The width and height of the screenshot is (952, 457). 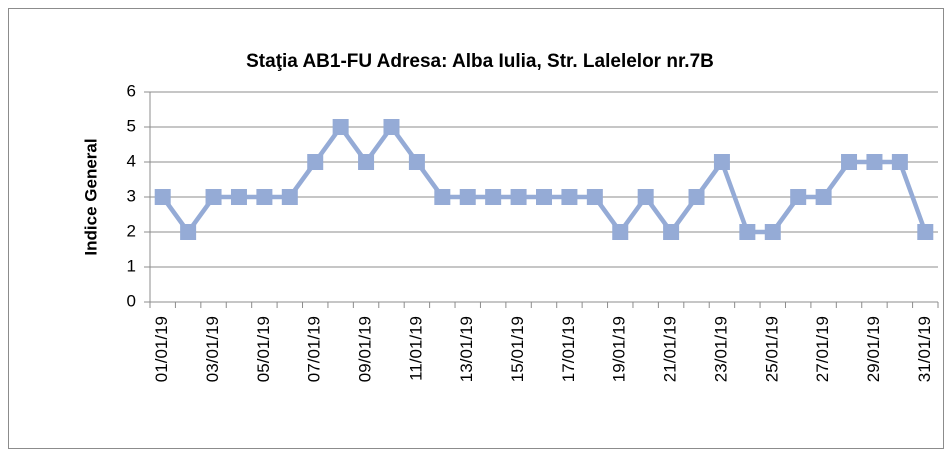 What do you see at coordinates (822, 349) in the screenshot?
I see `x-tick-label: 27/01/19` at bounding box center [822, 349].